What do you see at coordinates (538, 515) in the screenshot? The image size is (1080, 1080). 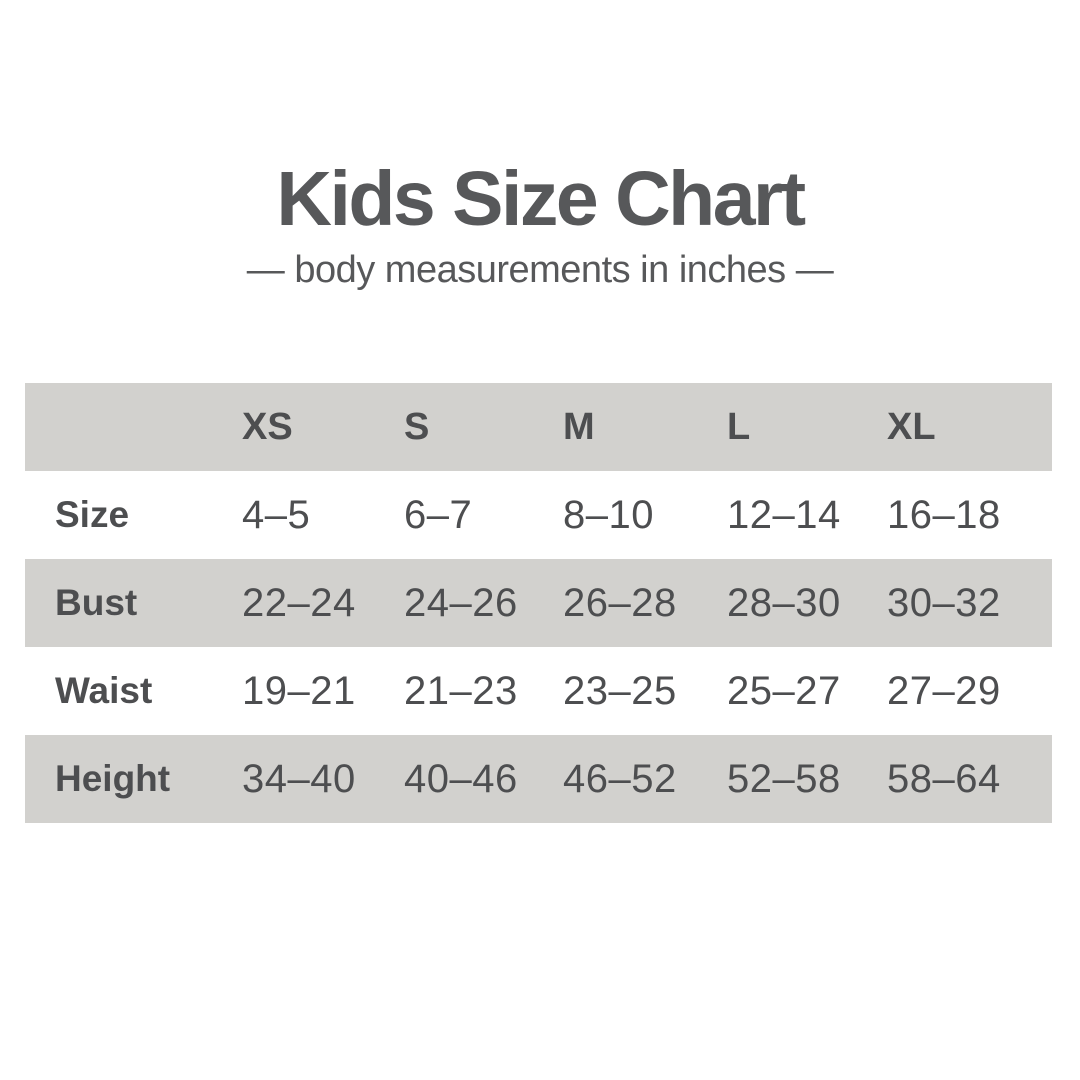 I see `table-row-size: Size 4–5 6–7 8–10 12–14 16–18` at bounding box center [538, 515].